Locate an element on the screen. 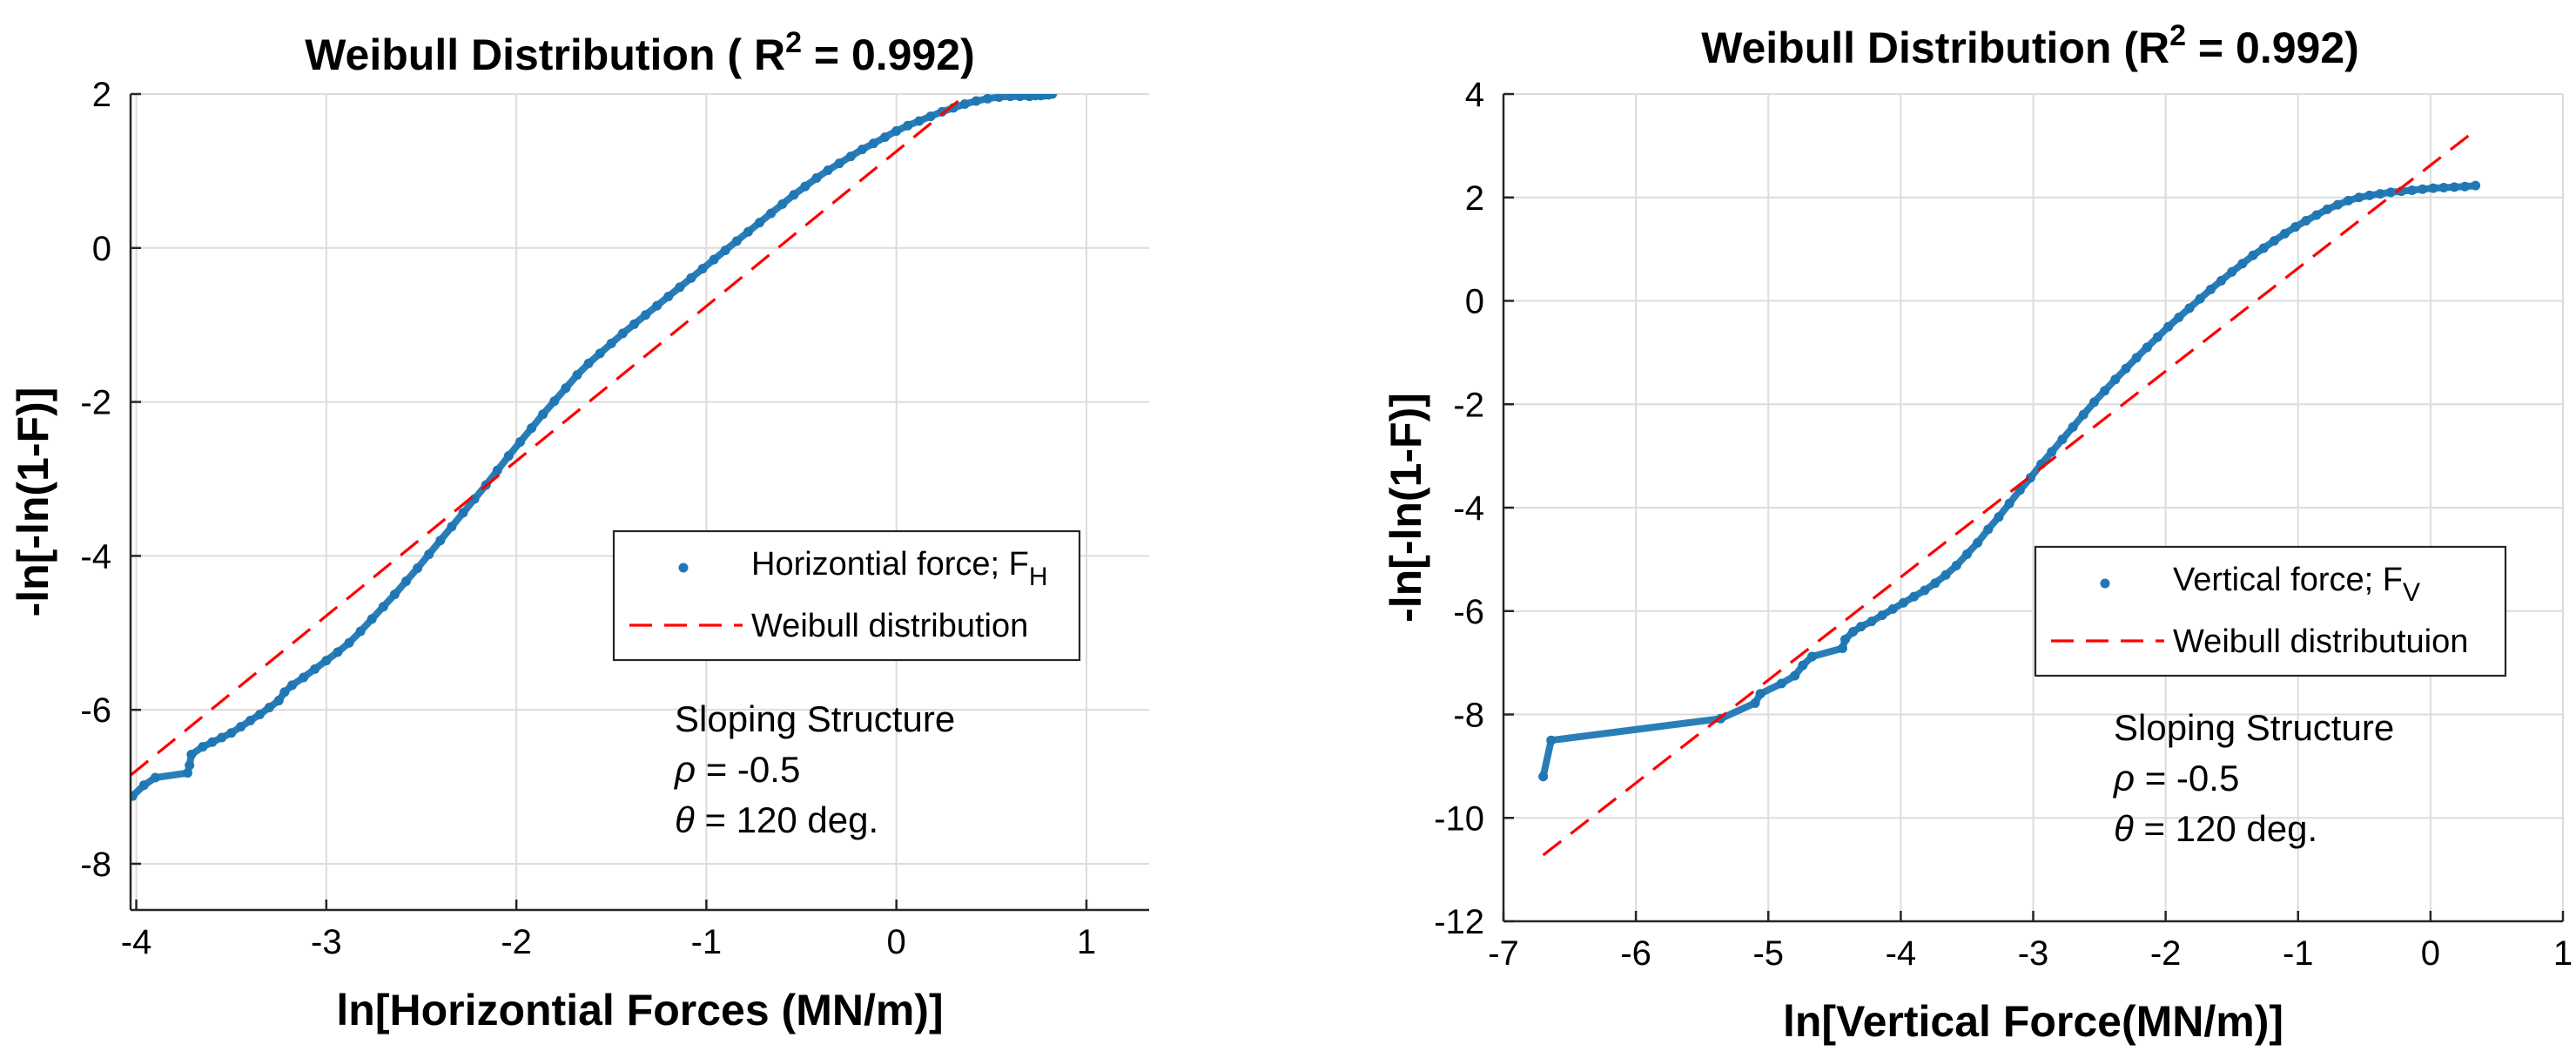  legend-box is located at coordinates (2270, 611).